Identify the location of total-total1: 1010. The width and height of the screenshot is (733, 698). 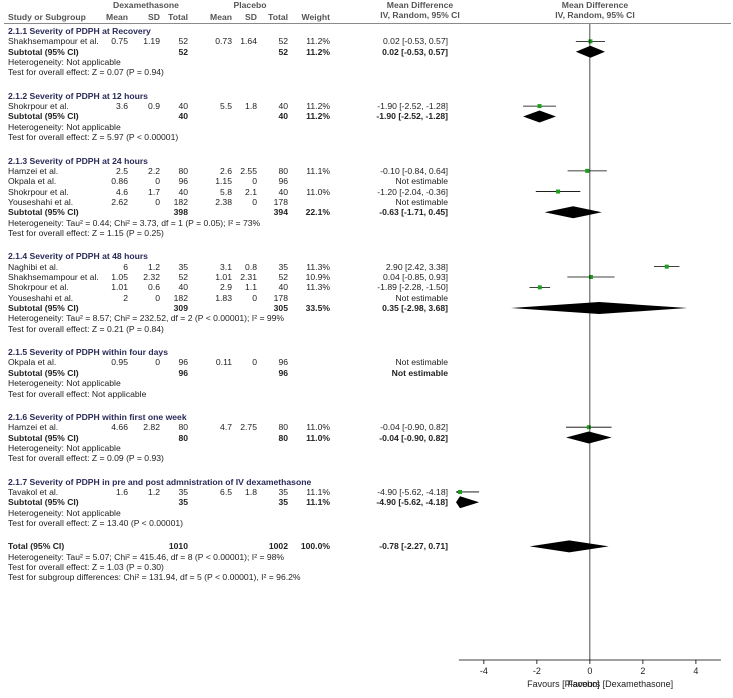
(178, 546).